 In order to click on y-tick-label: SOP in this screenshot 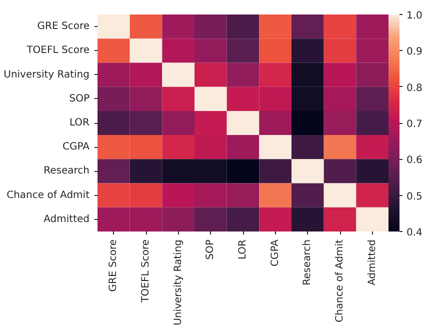, I will do `click(79, 98)`.